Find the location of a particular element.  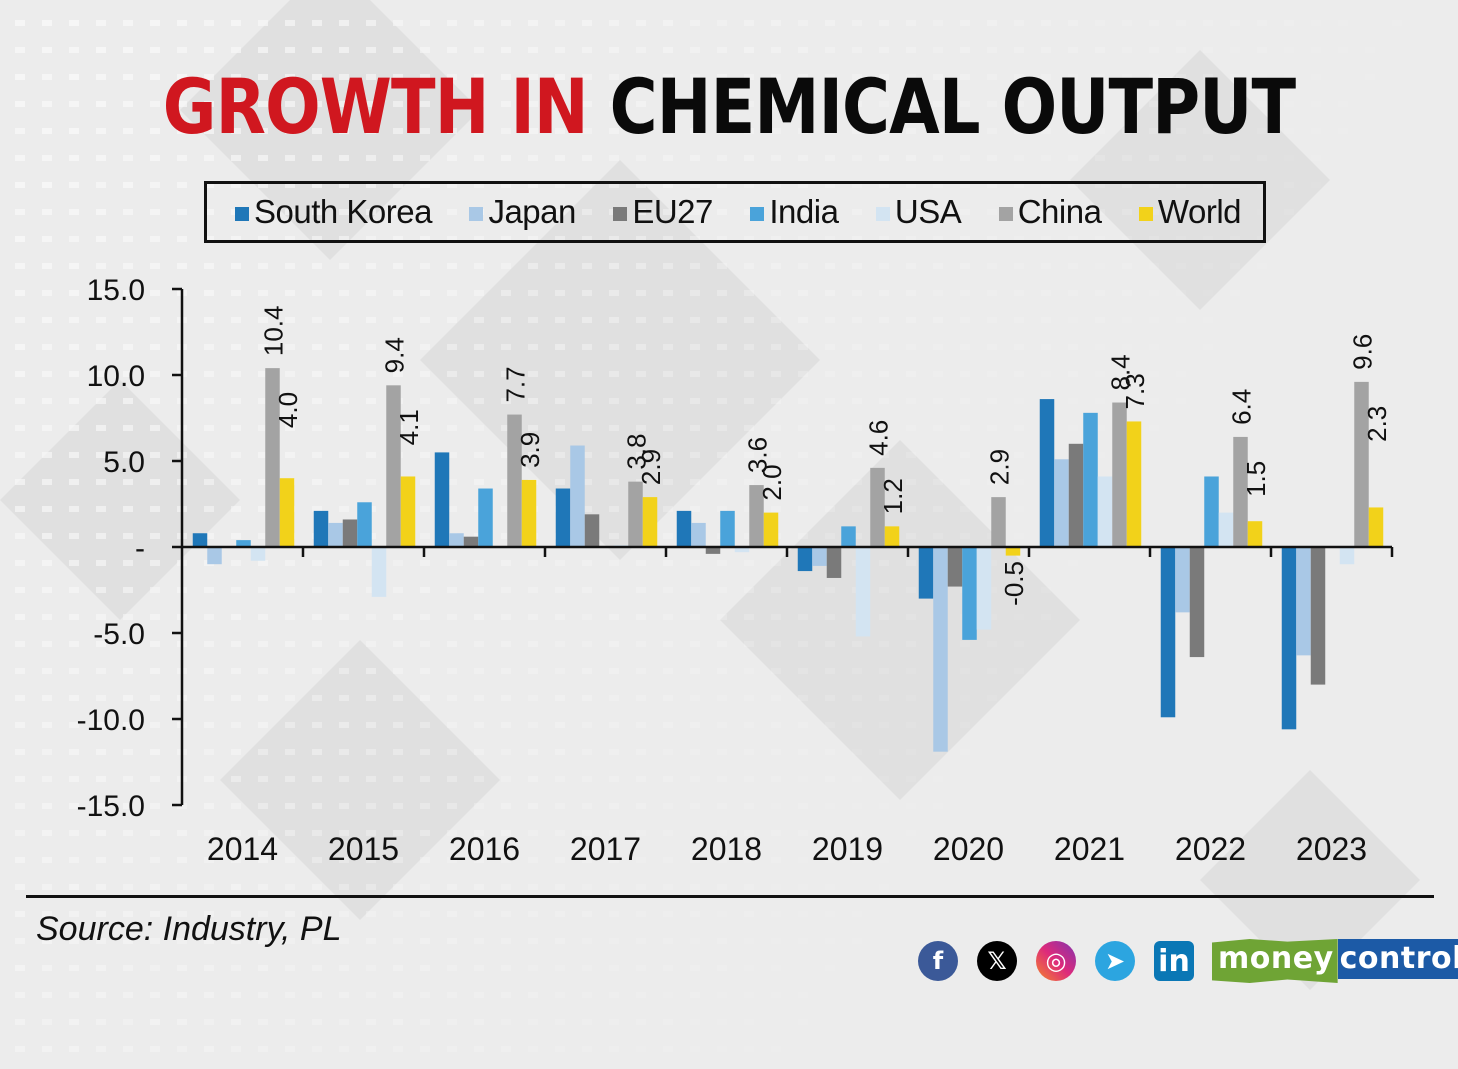

bar-eu27-2015 is located at coordinates (350, 533).